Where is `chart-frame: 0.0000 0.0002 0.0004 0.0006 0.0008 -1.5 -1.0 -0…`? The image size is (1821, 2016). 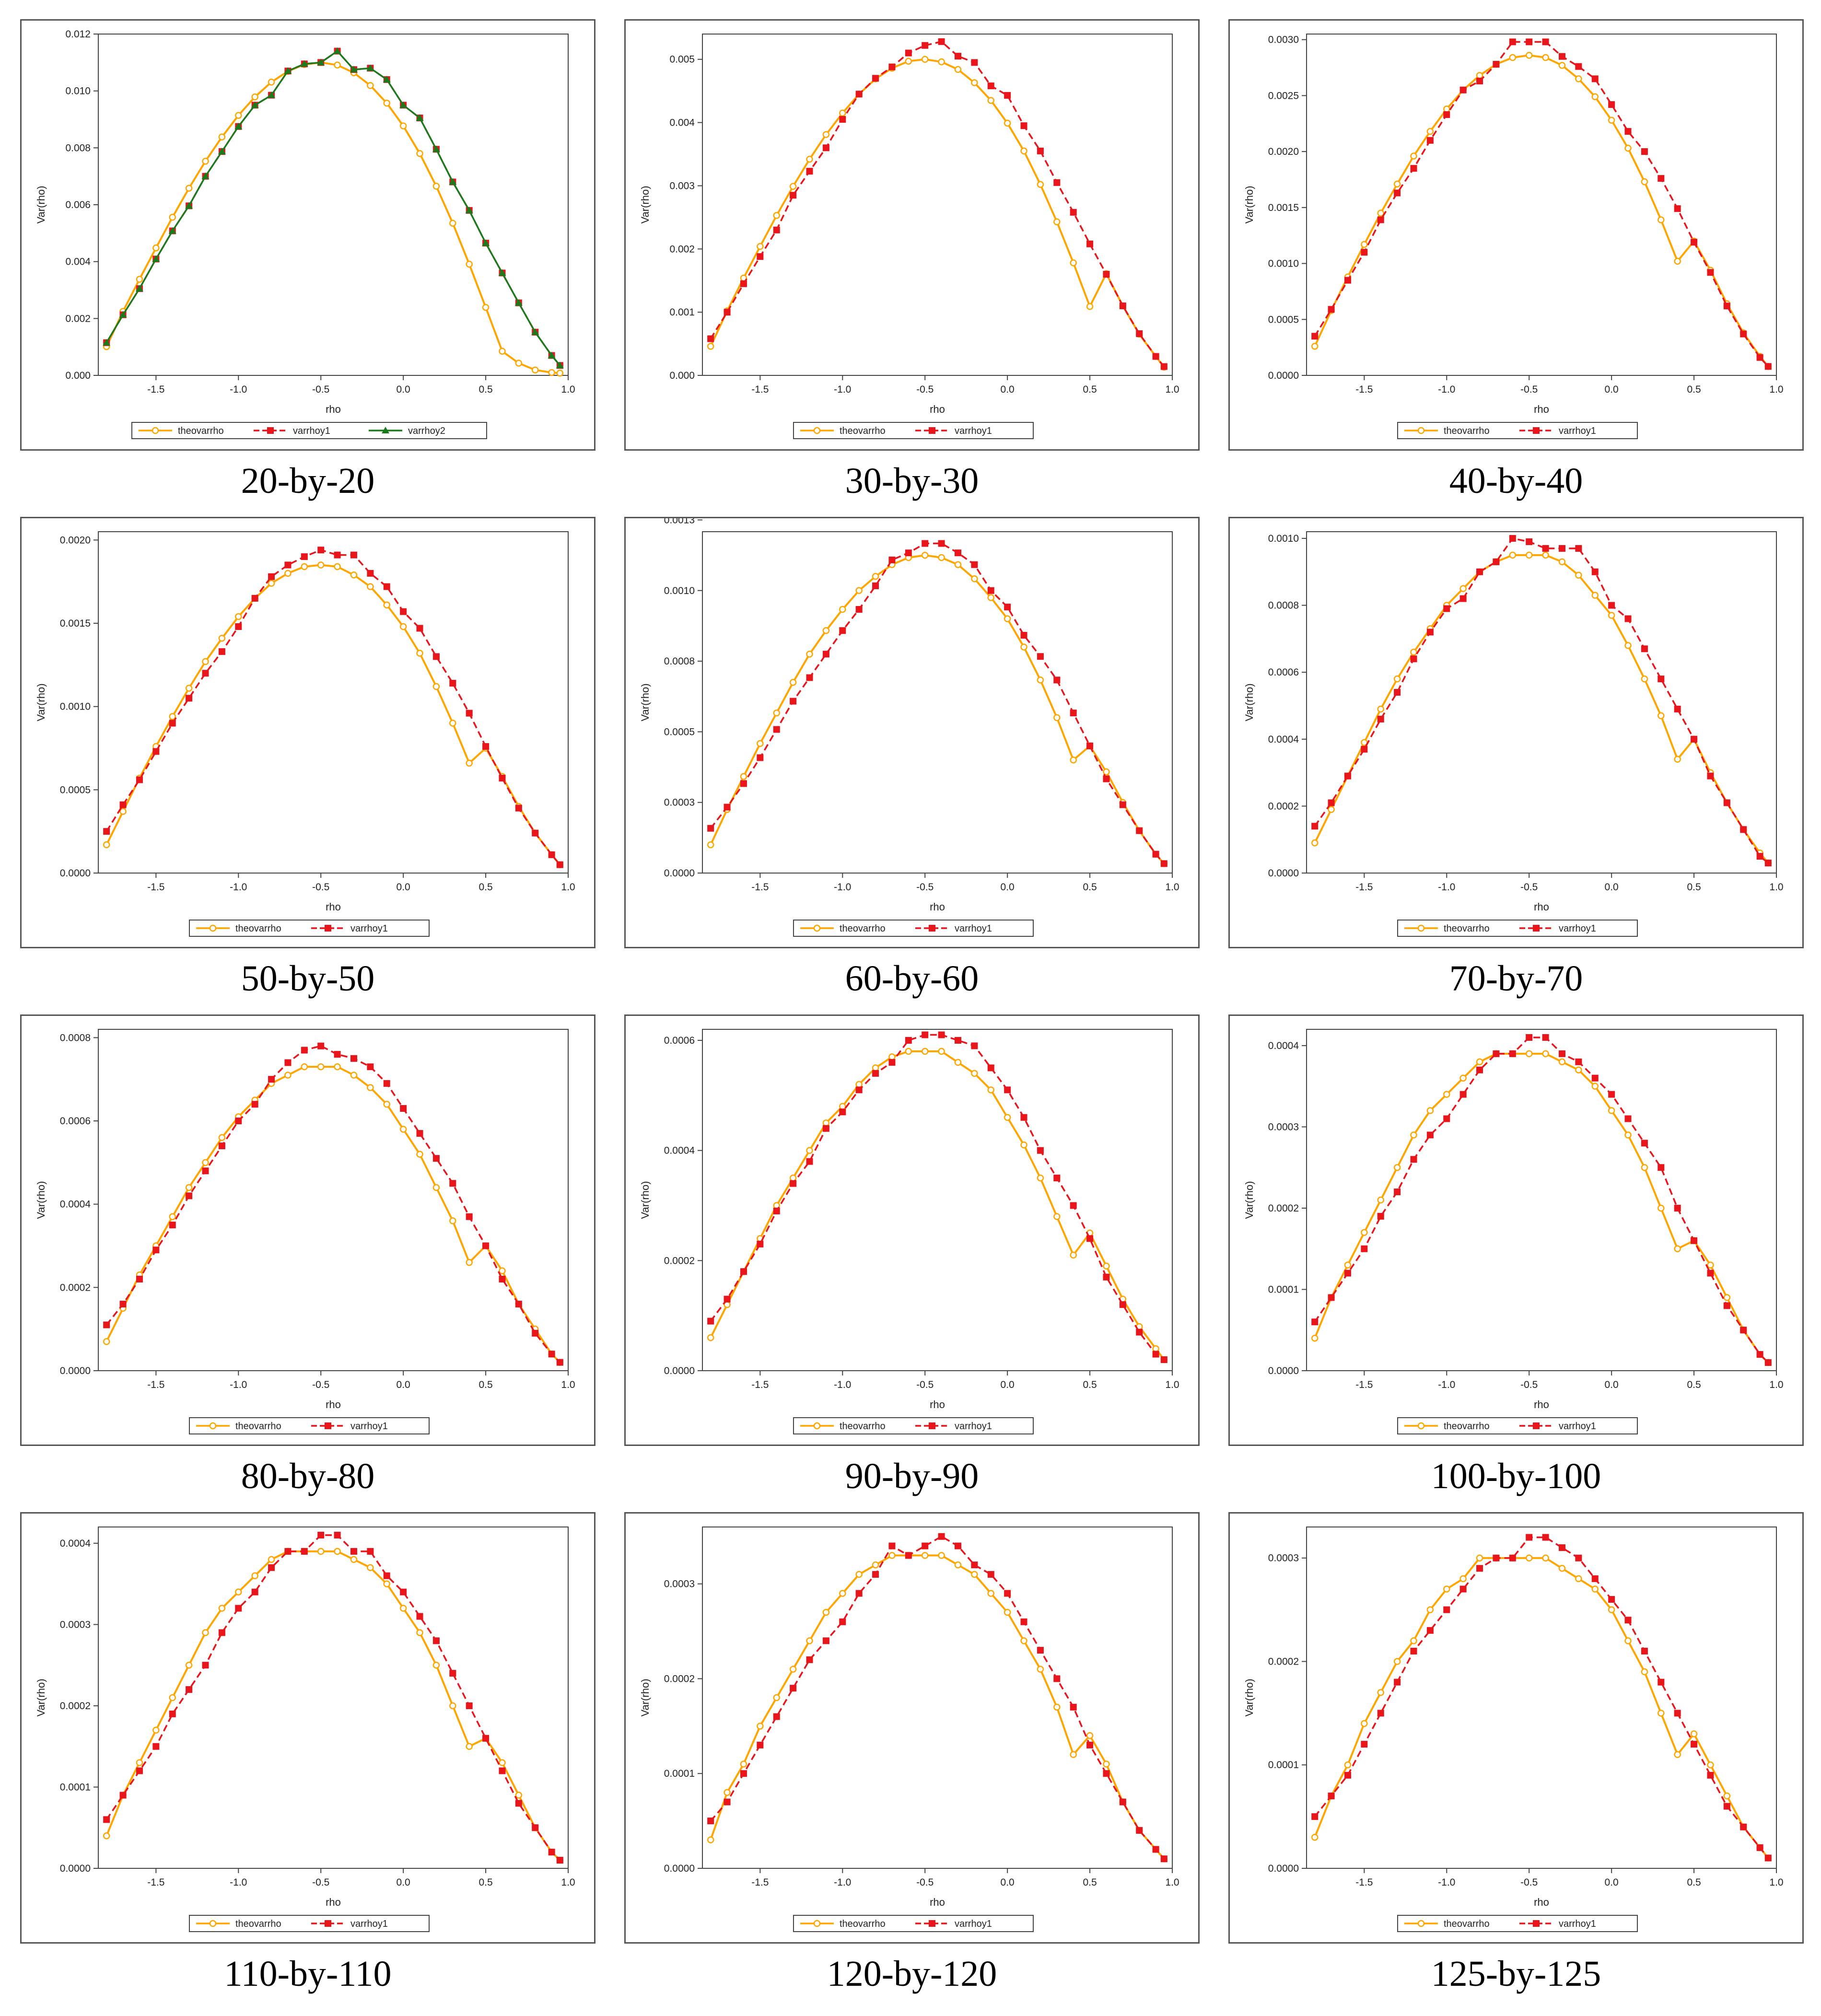
chart-frame: 0.0000 0.0002 0.0004 0.0006 0.0008 -1.5 -1.0 -0… is located at coordinates (307, 1230).